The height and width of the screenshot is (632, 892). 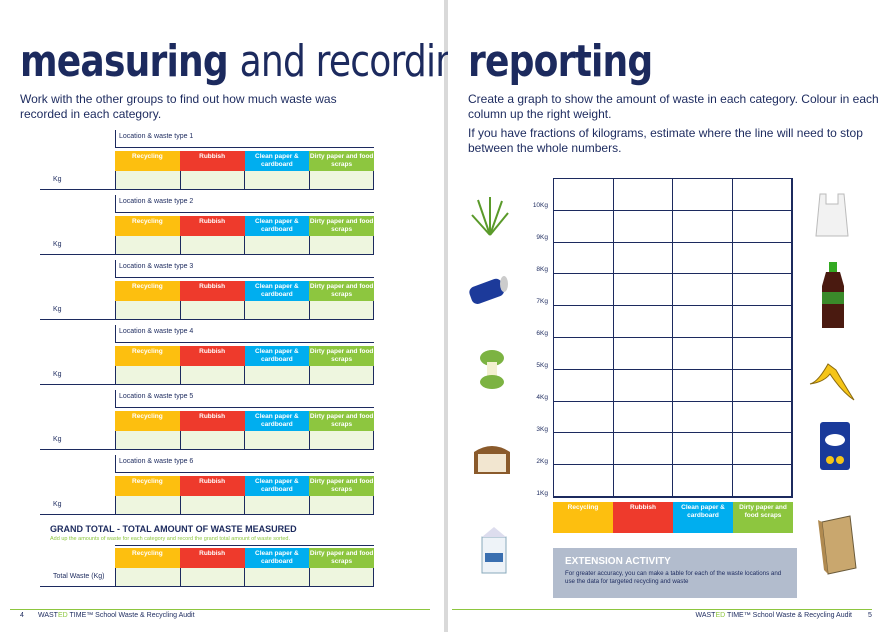 I want to click on graph-grid, so click(x=673, y=338).